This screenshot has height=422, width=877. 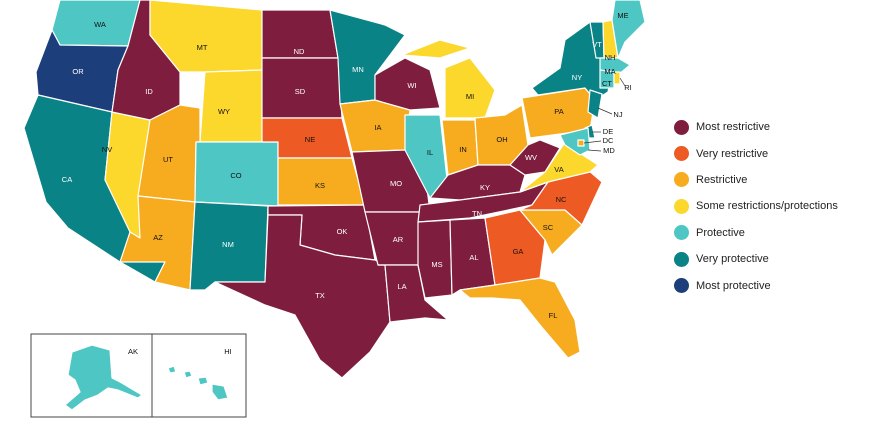 What do you see at coordinates (595, 104) in the screenshot?
I see `state-NJ` at bounding box center [595, 104].